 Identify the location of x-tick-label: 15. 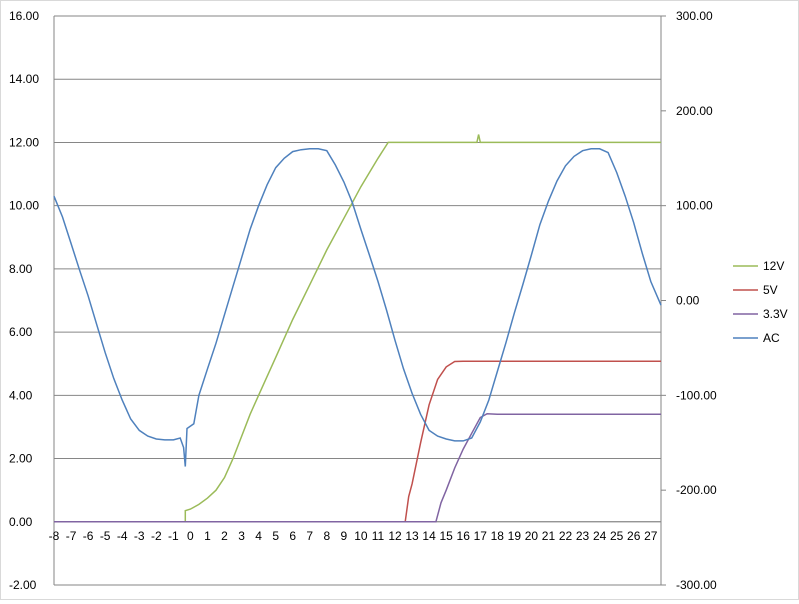
(446, 536).